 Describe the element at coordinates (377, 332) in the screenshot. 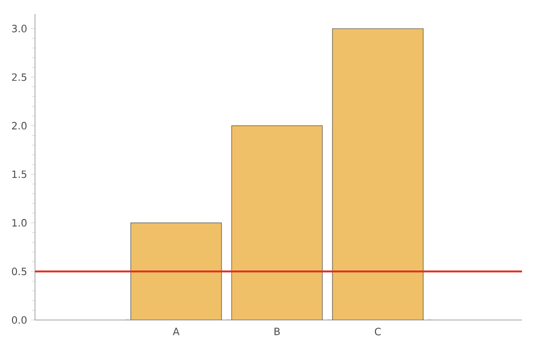

I see `x-tick-label: C` at that location.